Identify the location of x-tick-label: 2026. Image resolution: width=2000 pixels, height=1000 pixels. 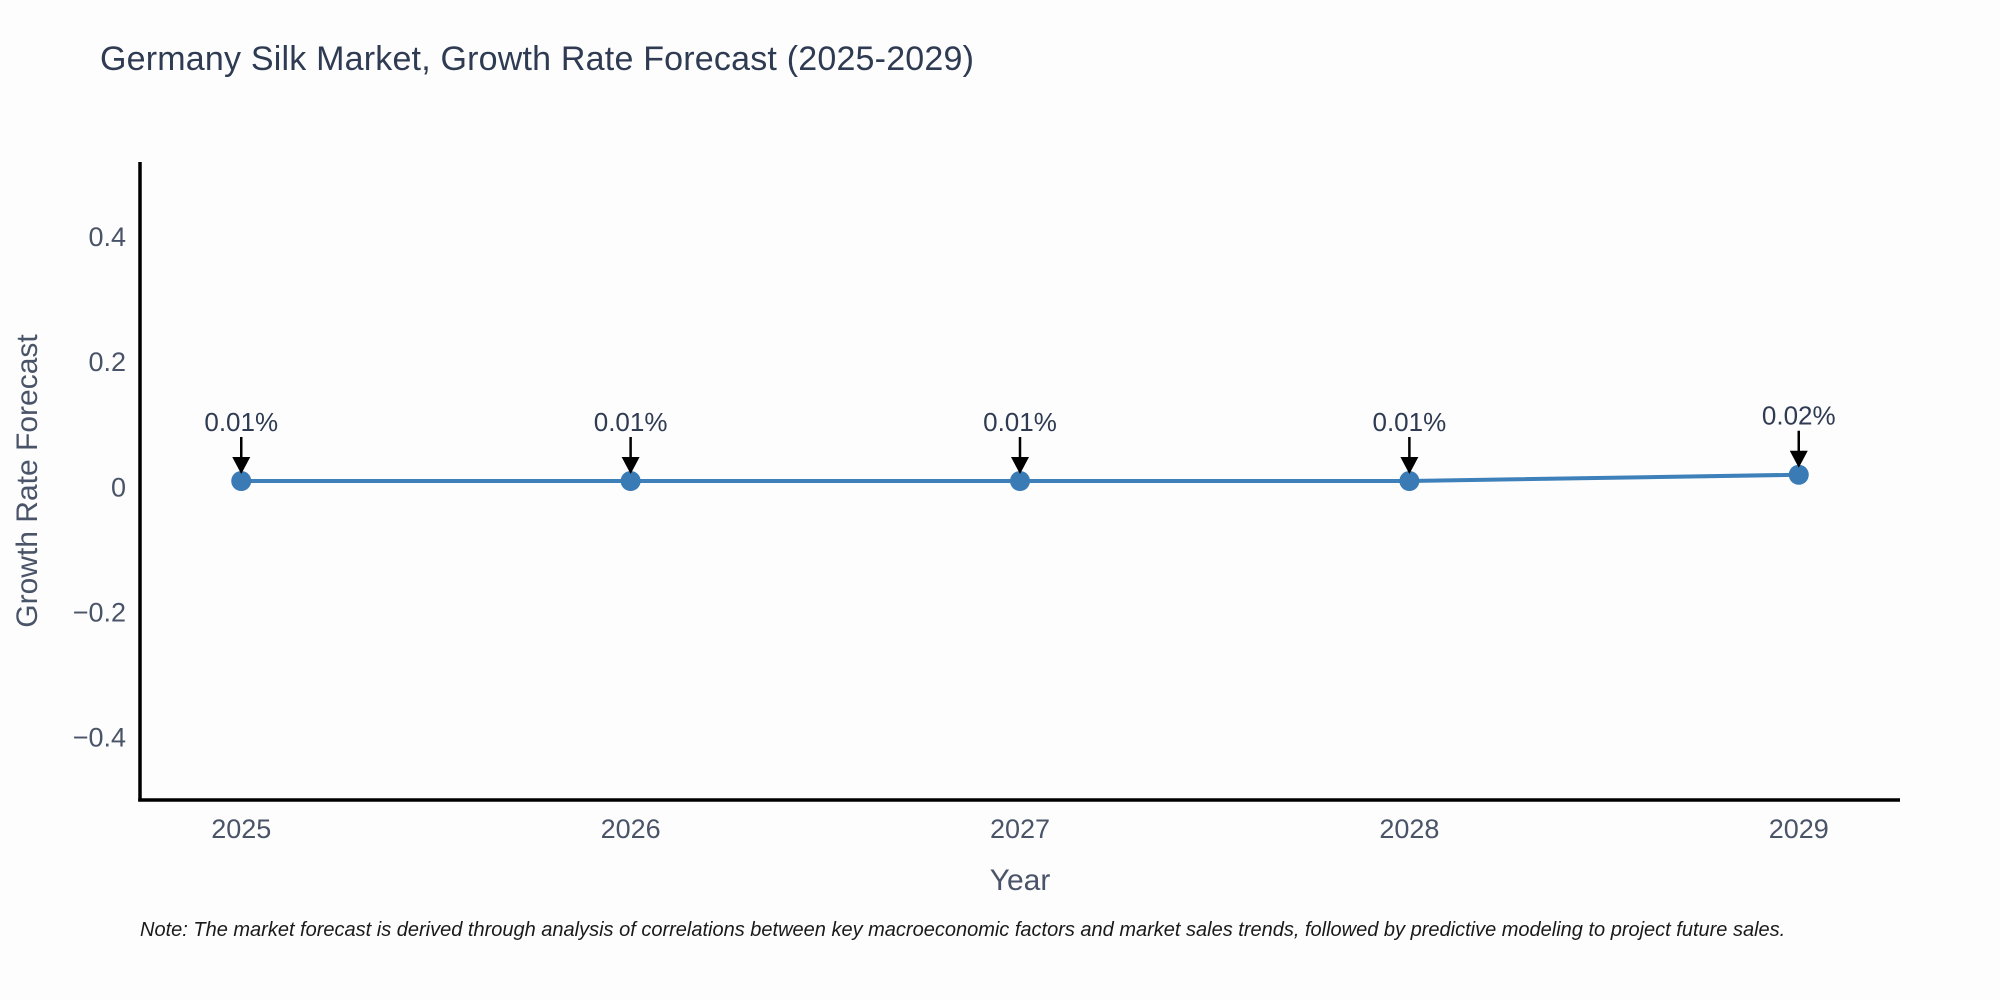
(631, 829).